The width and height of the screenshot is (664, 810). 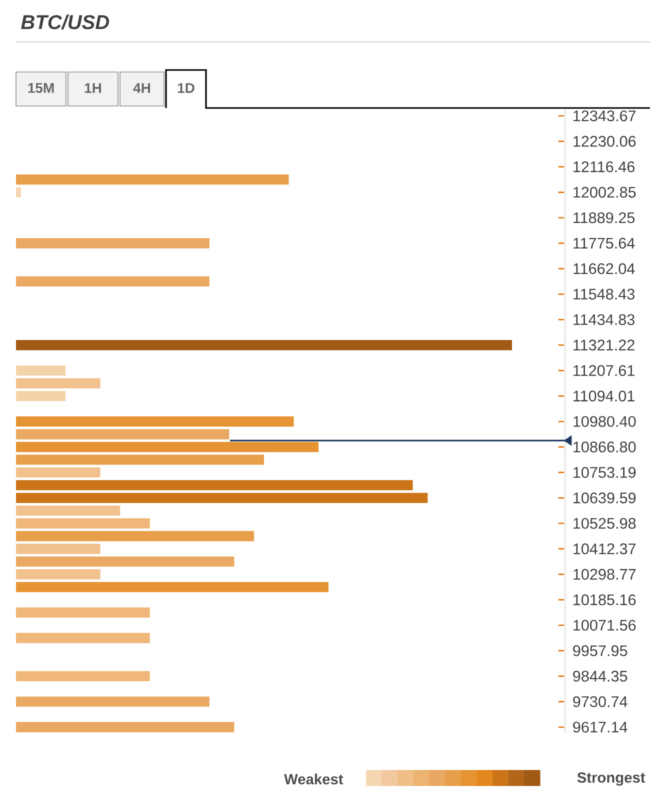 I want to click on y-tick-label: 10866.80, so click(x=605, y=447).